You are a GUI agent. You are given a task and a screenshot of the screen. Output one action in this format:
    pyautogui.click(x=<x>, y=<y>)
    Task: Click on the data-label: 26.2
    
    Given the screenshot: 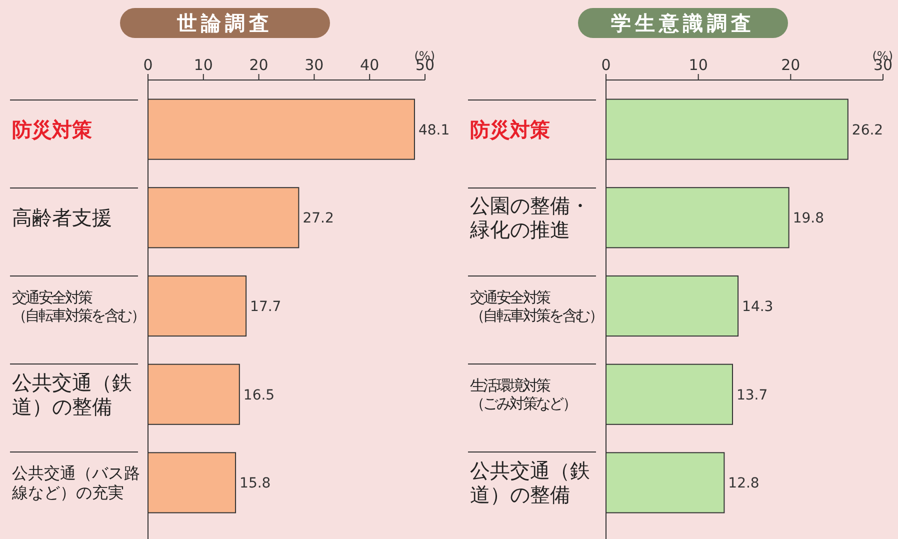 What is the action you would take?
    pyautogui.click(x=868, y=130)
    